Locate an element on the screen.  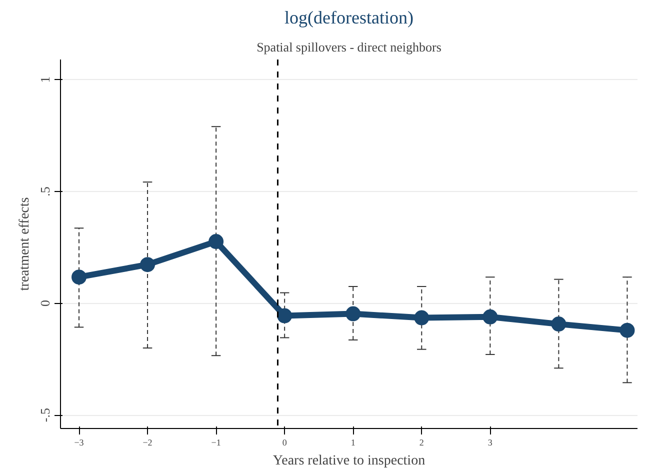
x-tick-label: −2 is located at coordinates (147, 443).